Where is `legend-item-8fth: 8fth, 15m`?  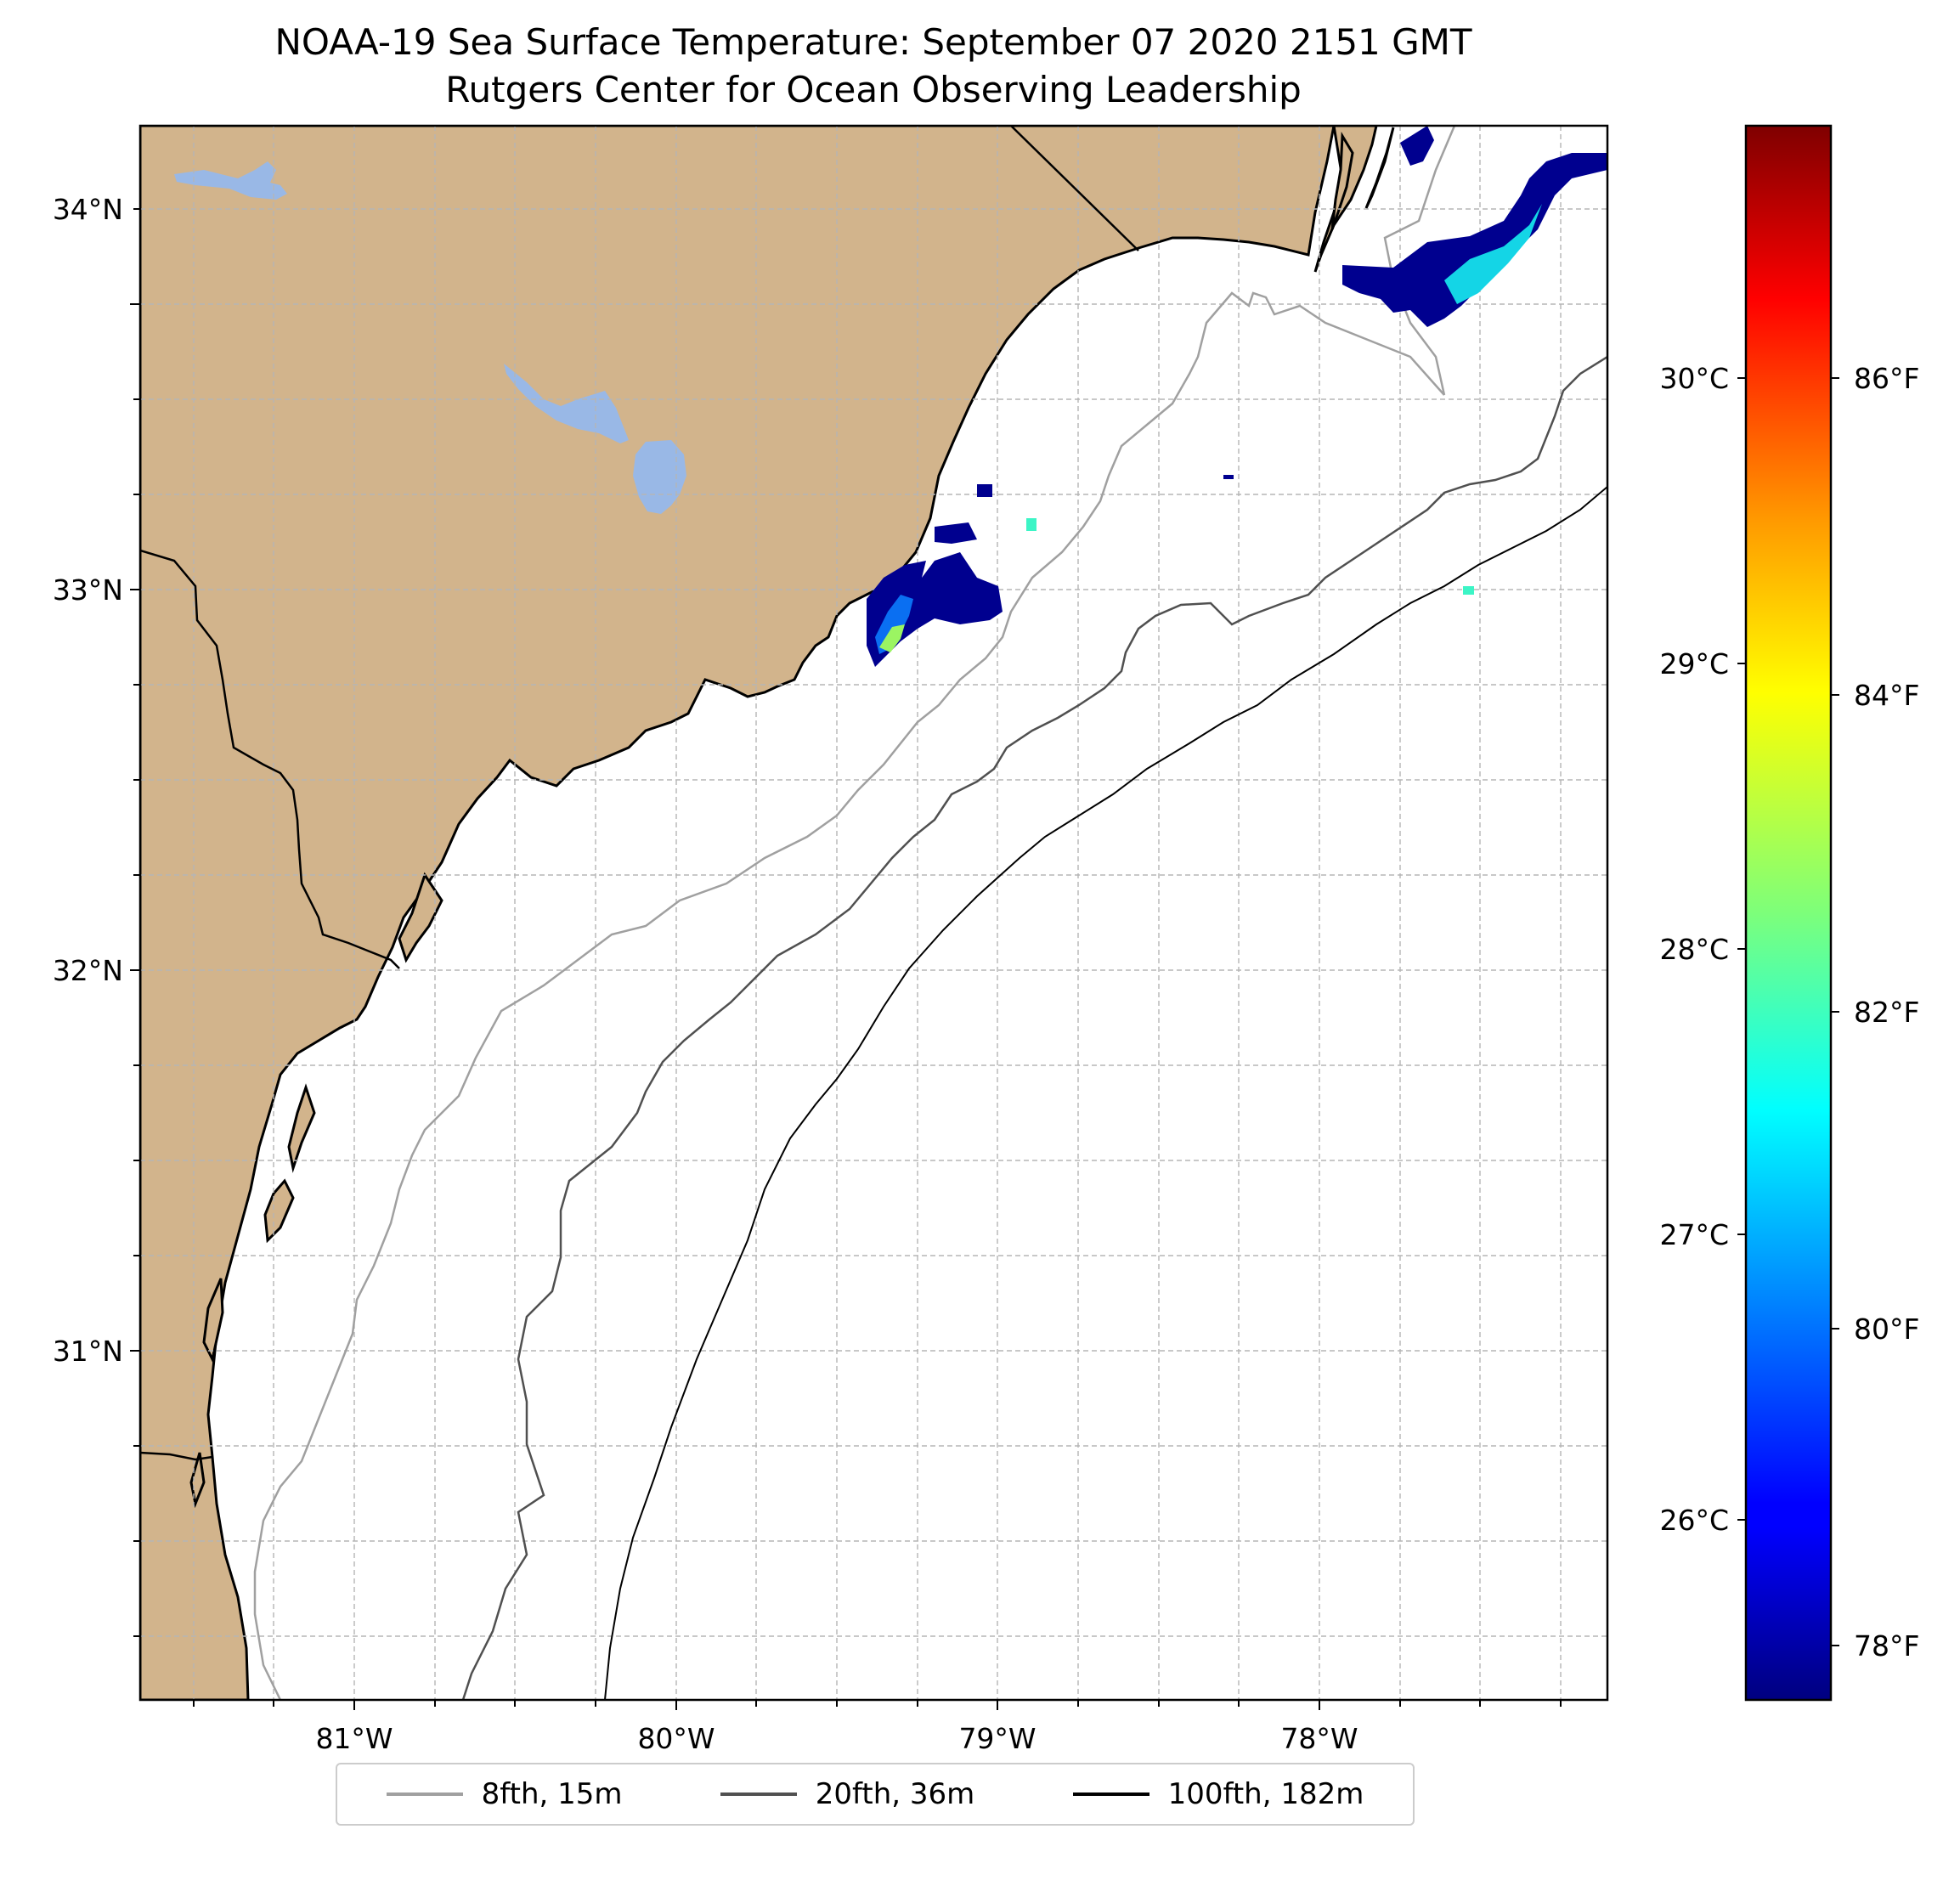
legend-item-8fth: 8fth, 15m is located at coordinates (504, 1794).